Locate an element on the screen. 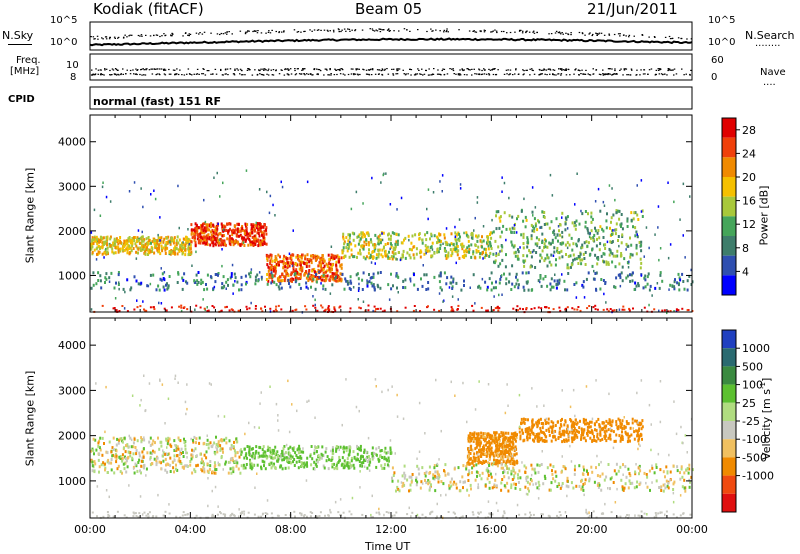 The image size is (800, 554). y-tick-label: 1000 is located at coordinates (72, 275).